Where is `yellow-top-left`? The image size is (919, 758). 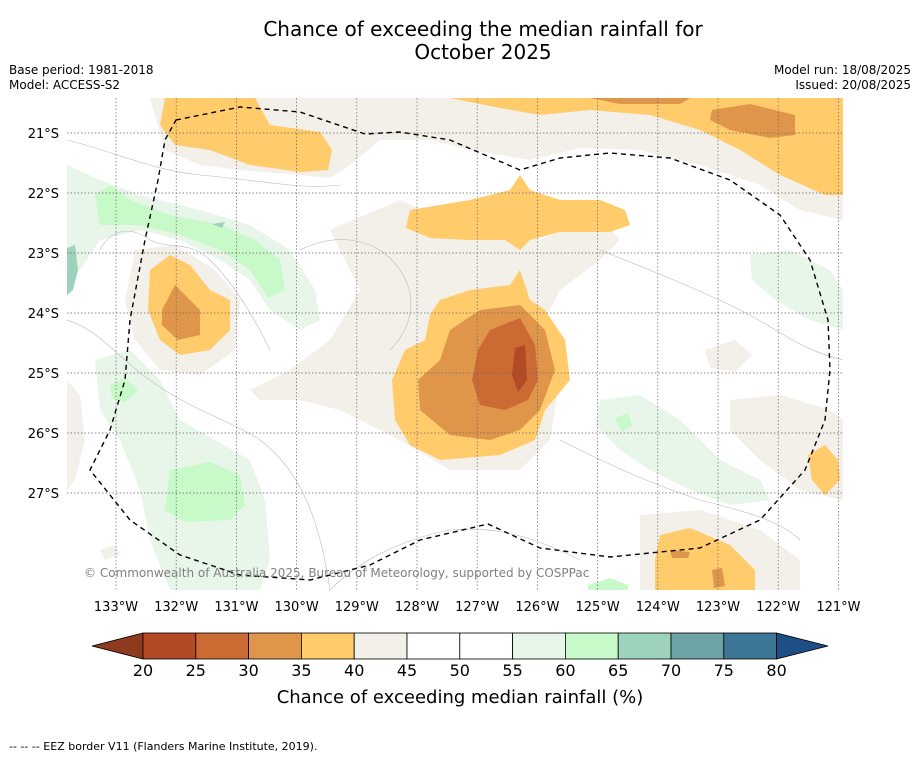 yellow-top-left is located at coordinates (246, 135).